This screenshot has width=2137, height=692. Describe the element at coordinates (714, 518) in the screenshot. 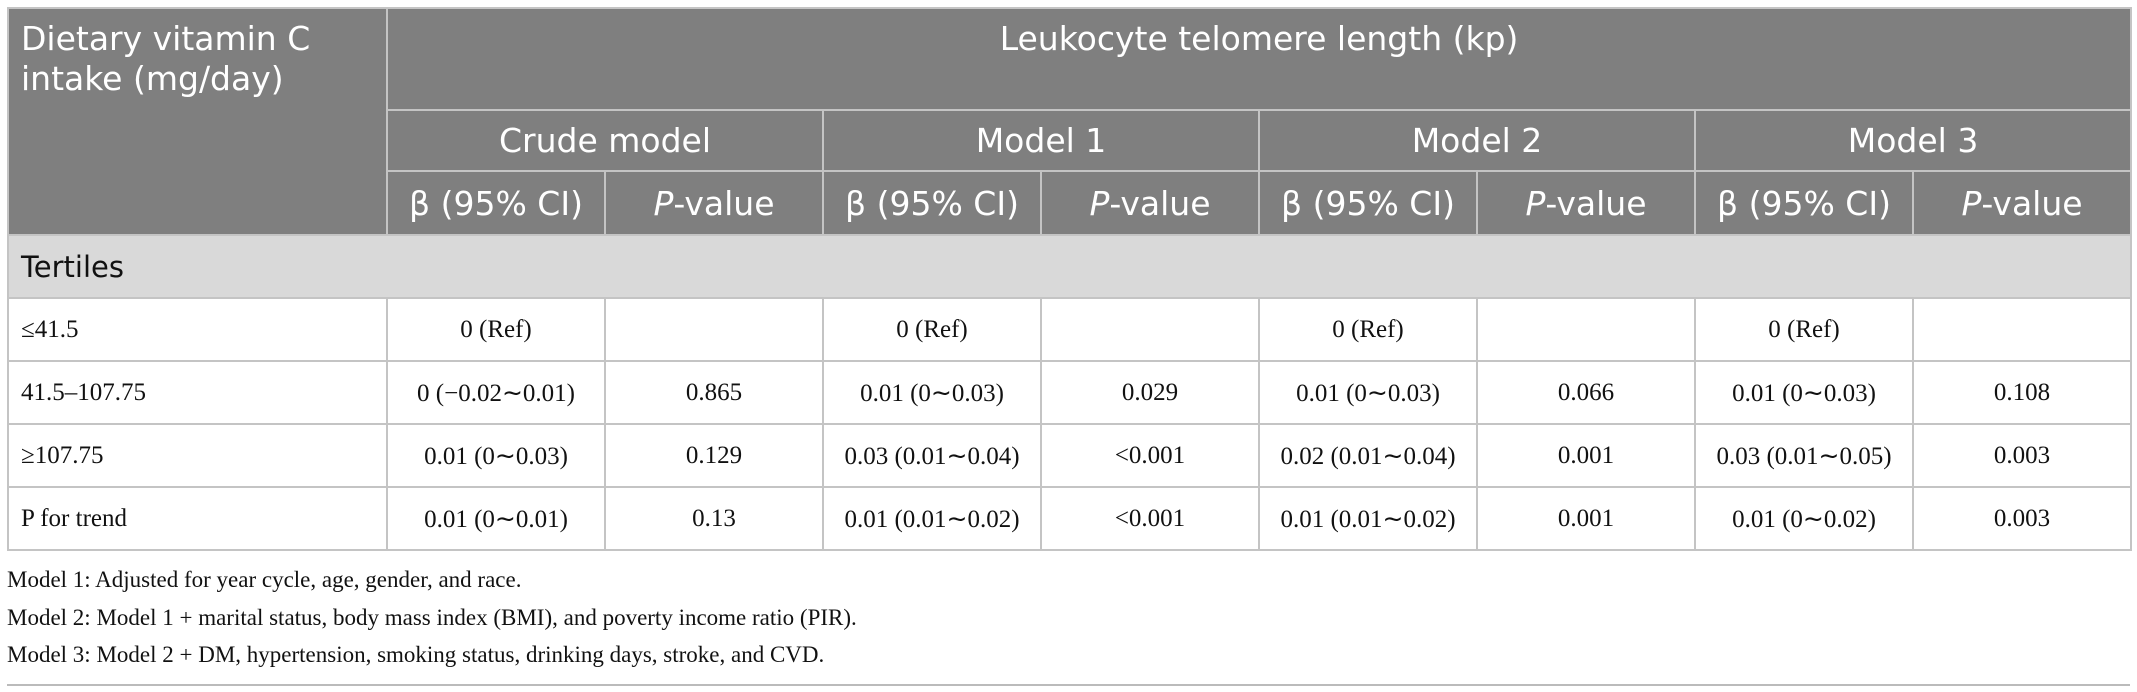

I see `cell: 0.13` at that location.